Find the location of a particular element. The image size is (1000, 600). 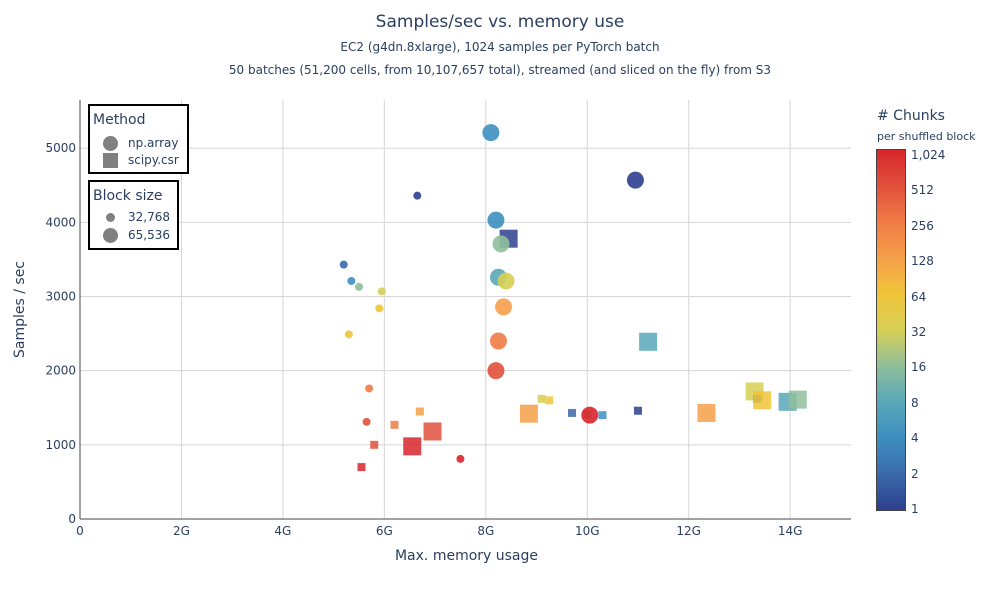

colorbar-tick-label: 16 is located at coordinates (919, 367).